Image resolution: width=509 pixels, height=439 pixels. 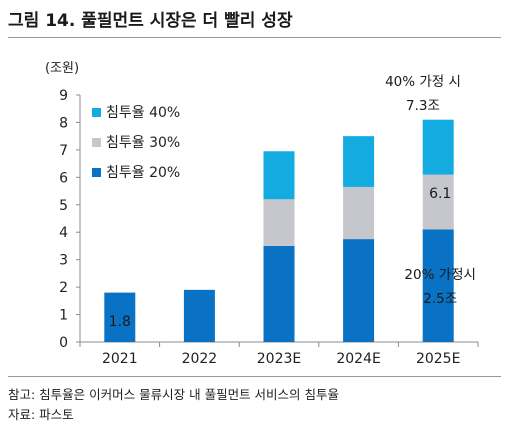 What do you see at coordinates (440, 275) in the screenshot?
I see `annotation-20pct-line1: 20% 가정시` at bounding box center [440, 275].